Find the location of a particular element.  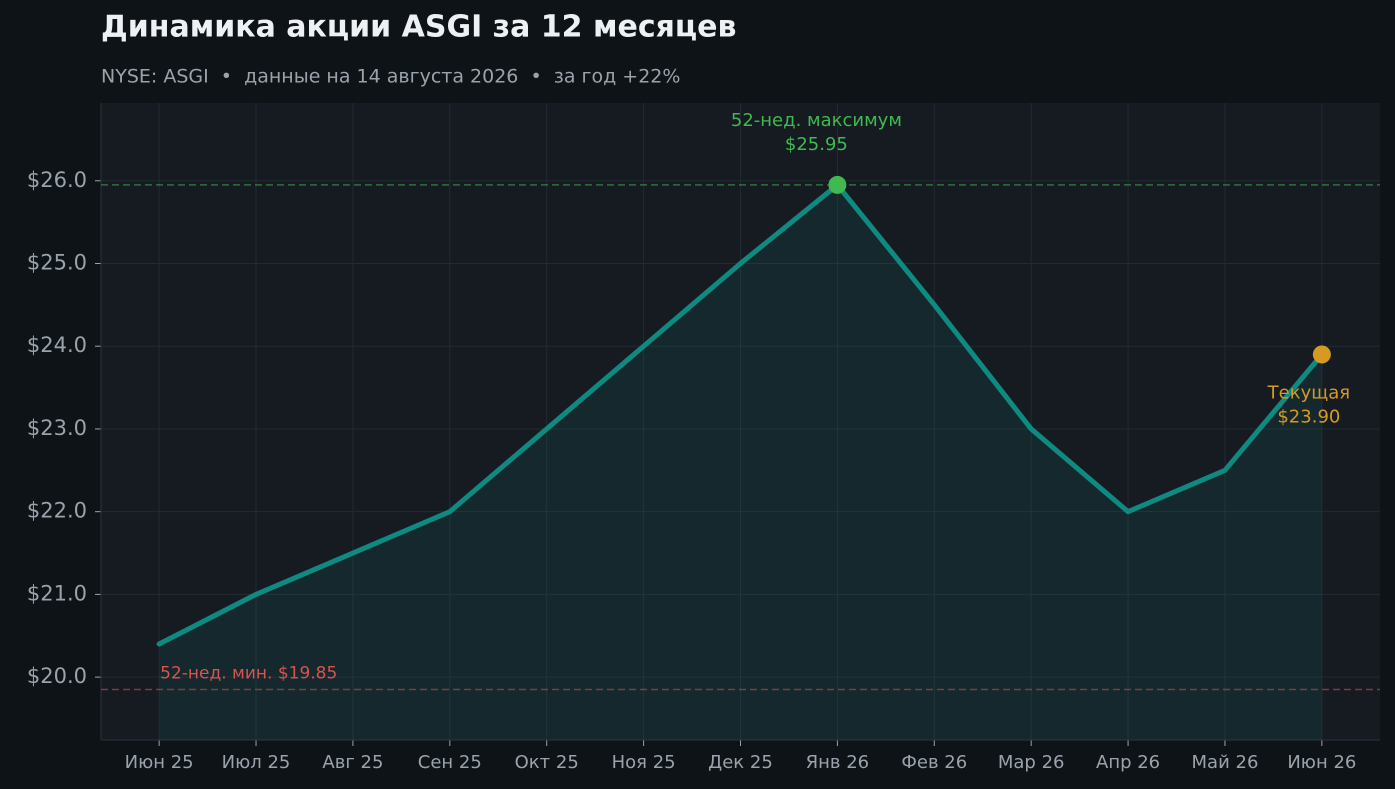

chart-title: Динамика акции ASGI за 12 месяцев is located at coordinates (418, 27).